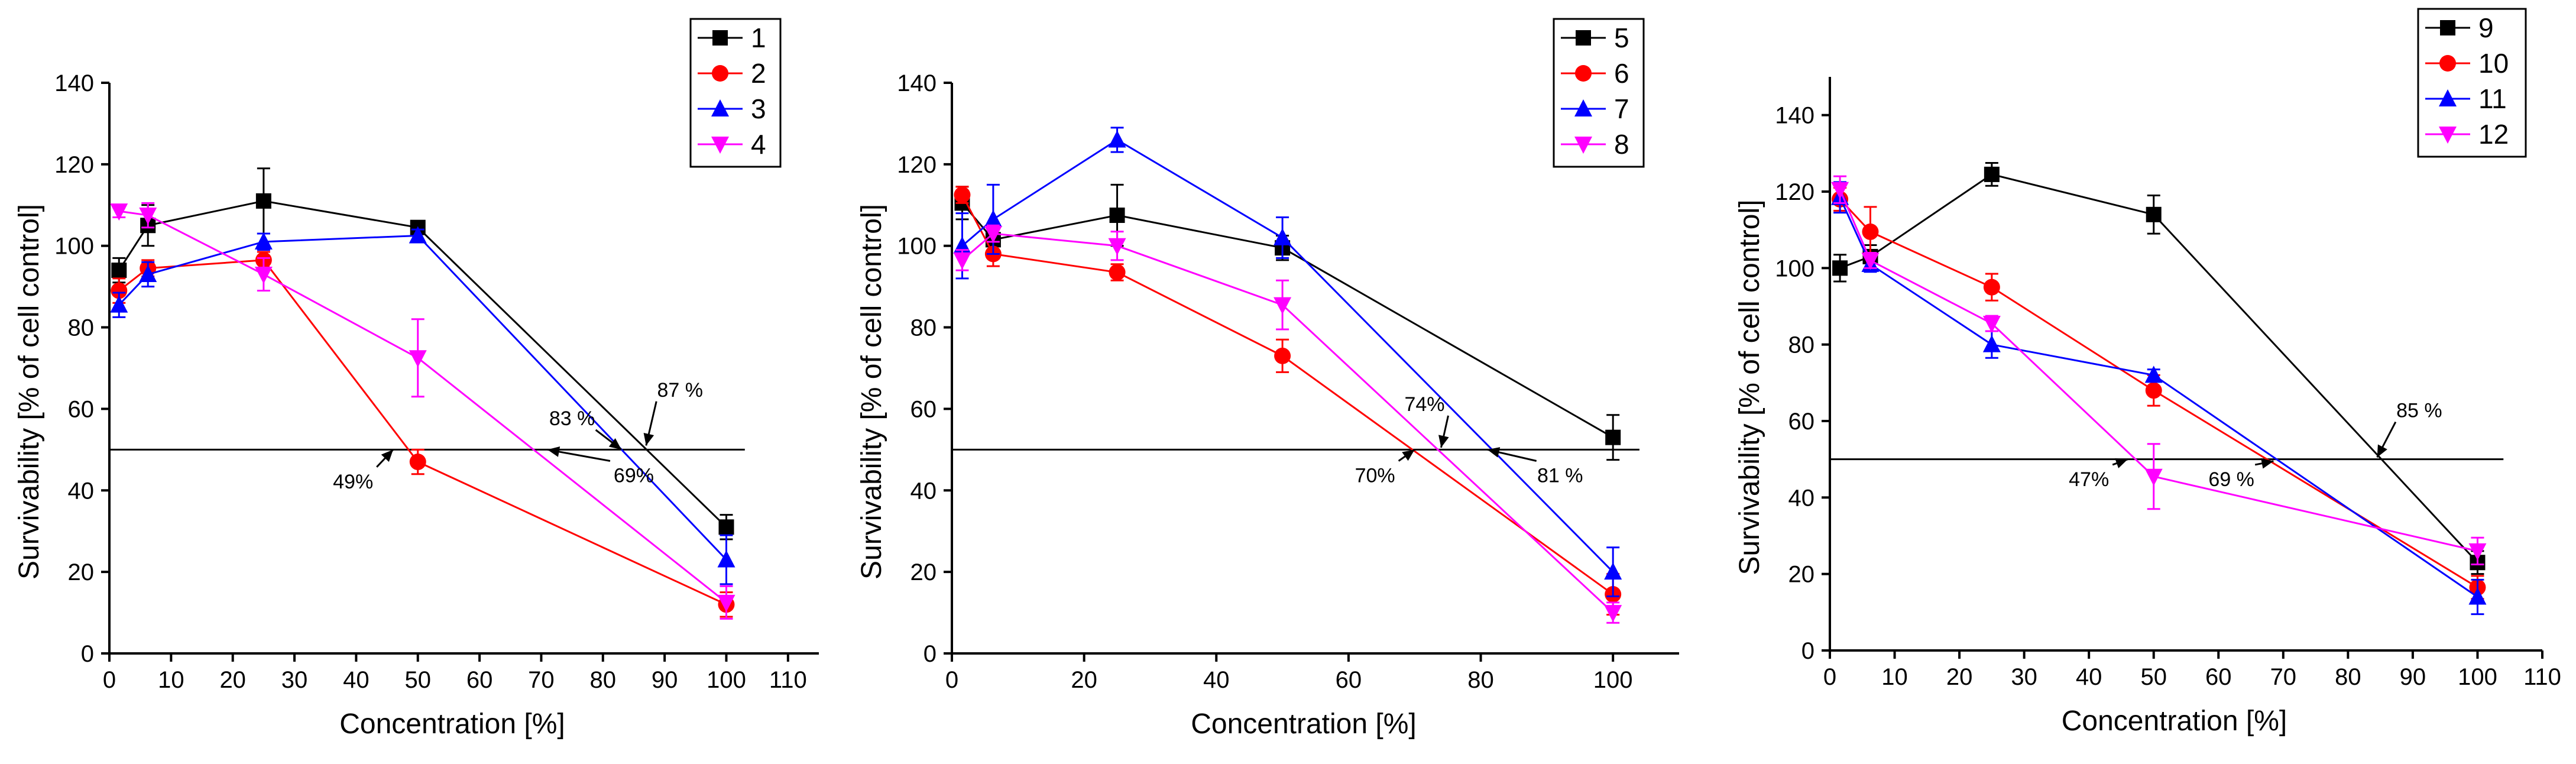 The width and height of the screenshot is (2576, 764). I want to click on annotation-label: 69%, so click(634, 476).